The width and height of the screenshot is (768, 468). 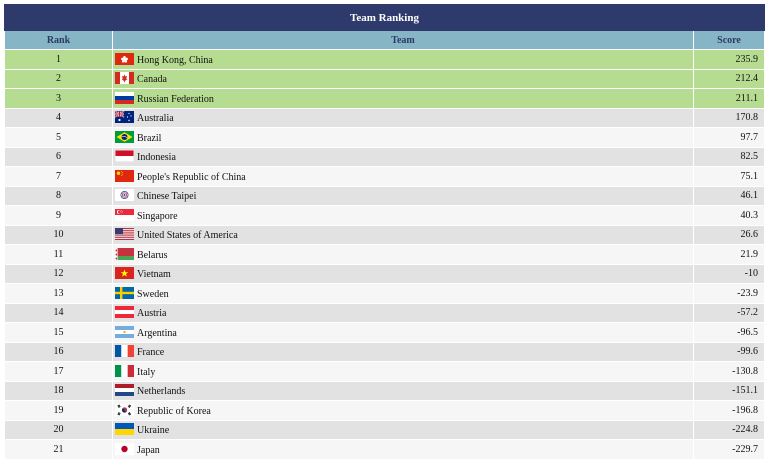 I want to click on table-row: 9 Singapore 40.3, so click(x=384, y=215).